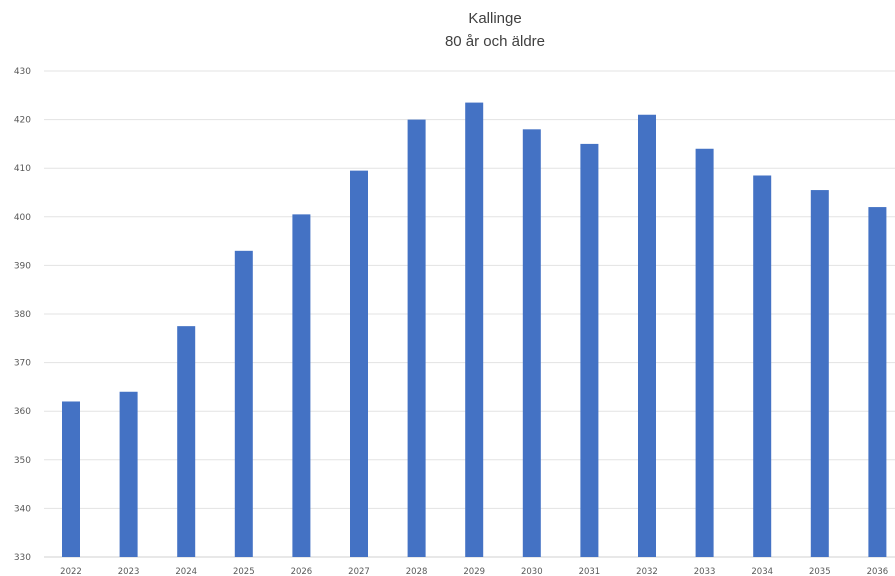 This screenshot has height=576, width=895. What do you see at coordinates (71, 571) in the screenshot?
I see `x-tick-label: 2022` at bounding box center [71, 571].